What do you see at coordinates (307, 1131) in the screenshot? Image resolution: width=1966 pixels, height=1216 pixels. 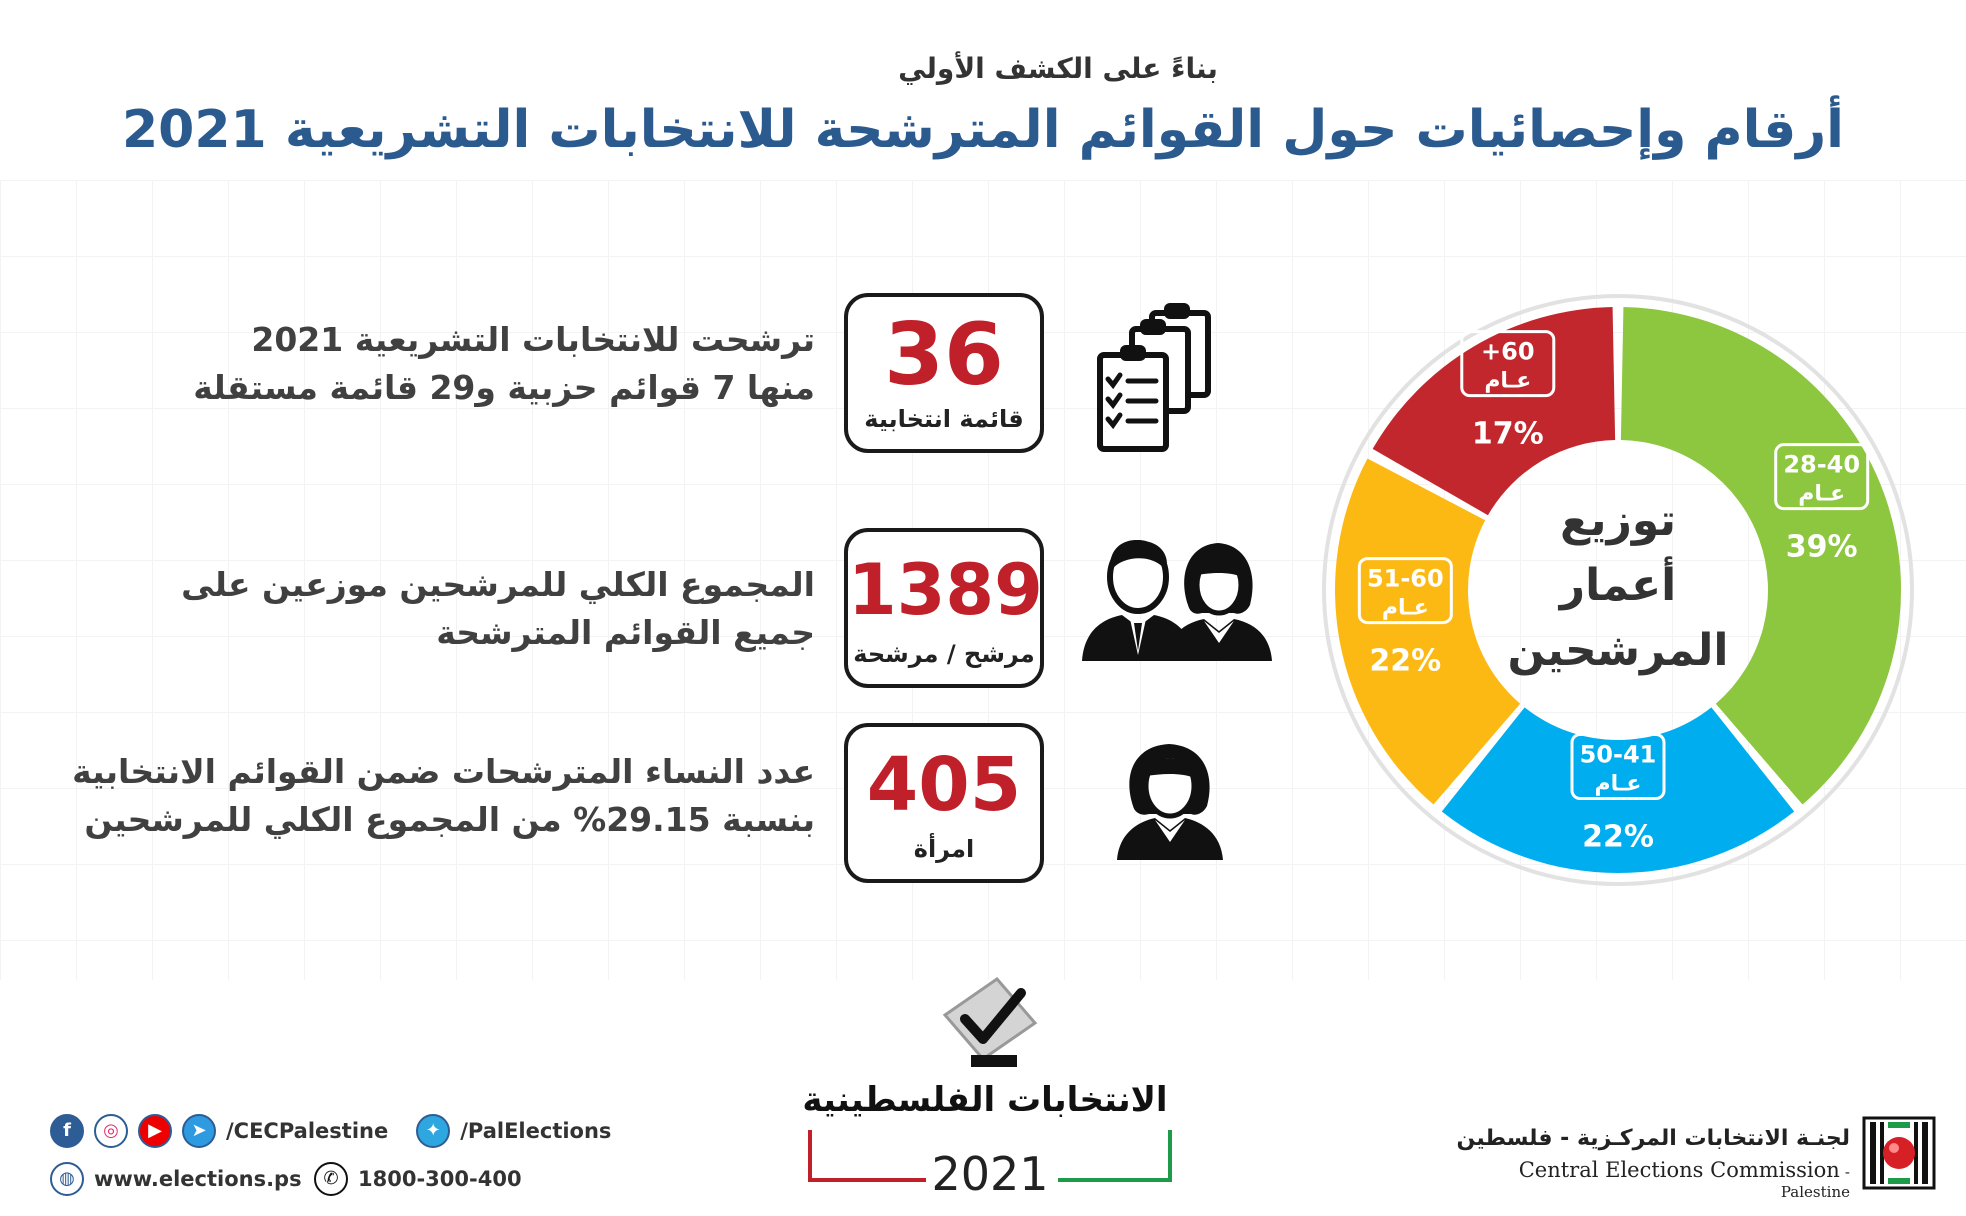 I see `social-handle-cec: /CECPalestine` at bounding box center [307, 1131].